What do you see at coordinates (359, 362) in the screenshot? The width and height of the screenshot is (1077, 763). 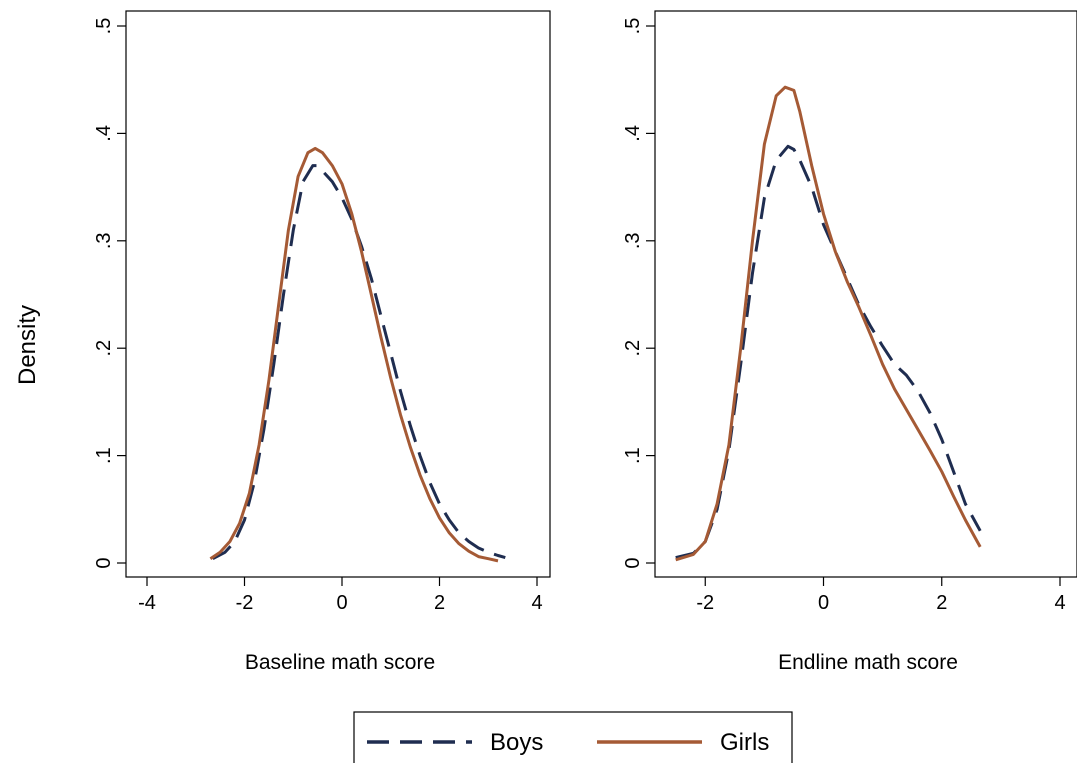 I see `series-line-boys` at bounding box center [359, 362].